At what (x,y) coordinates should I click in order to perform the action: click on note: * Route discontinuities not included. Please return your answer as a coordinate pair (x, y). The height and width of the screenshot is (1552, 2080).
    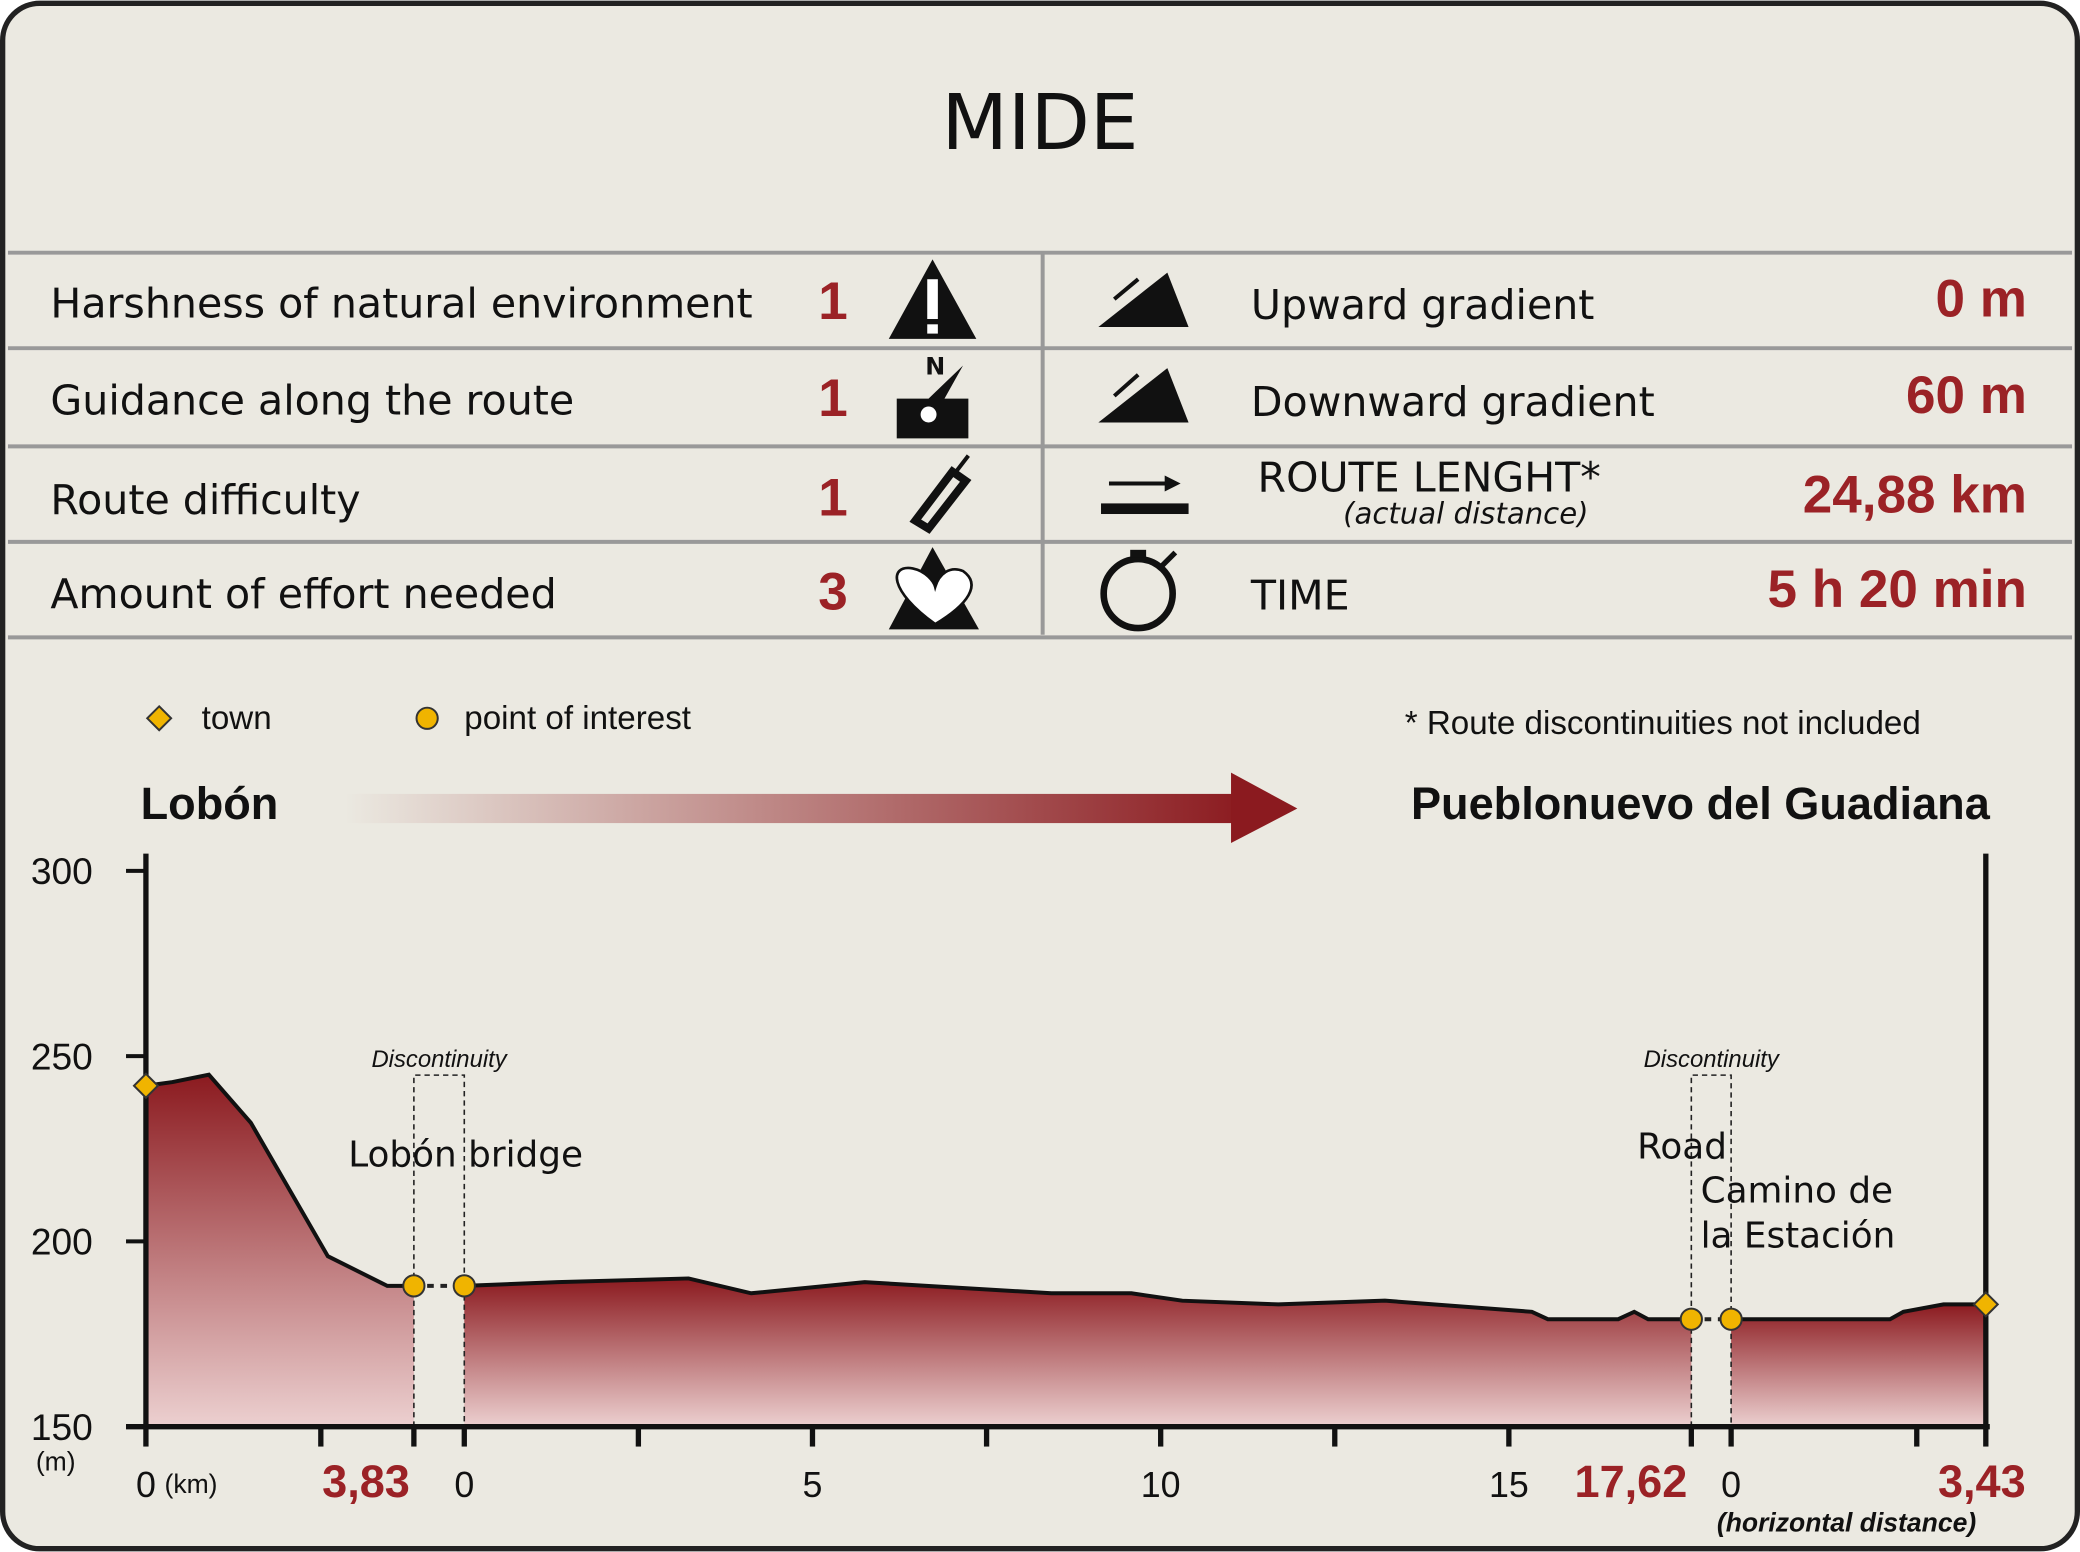
    Looking at the image, I should click on (1663, 723).